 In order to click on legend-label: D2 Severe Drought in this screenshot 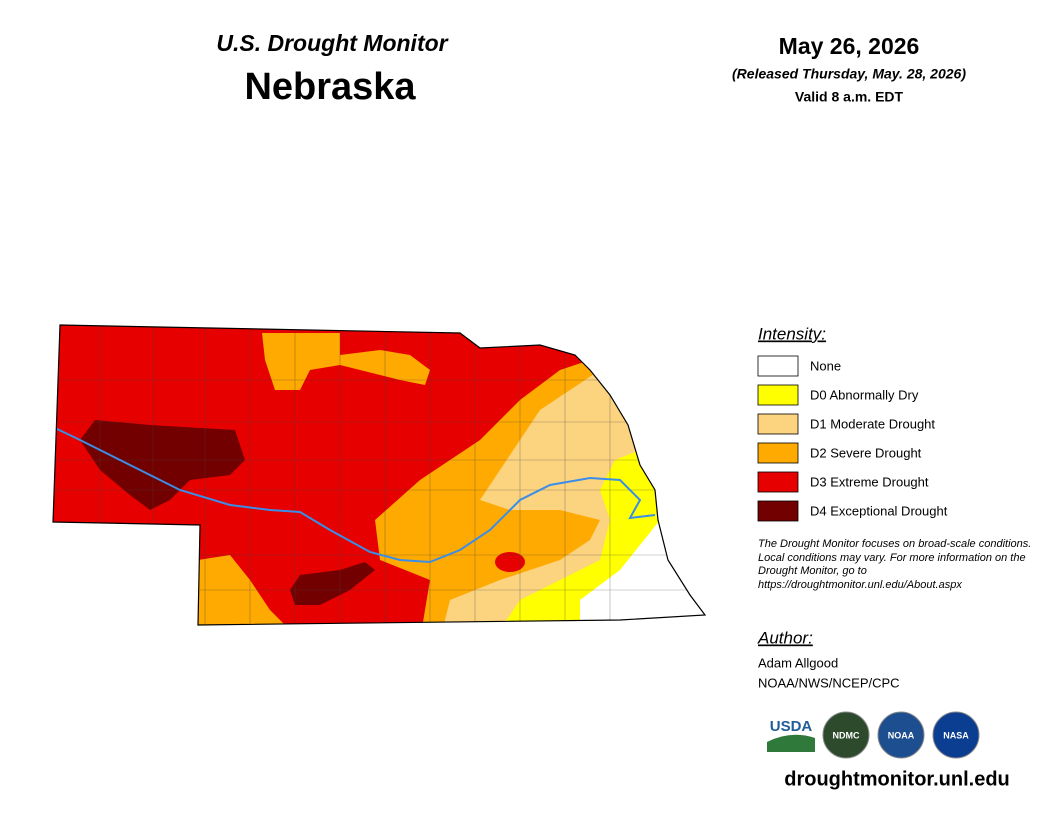, I will do `click(866, 452)`.